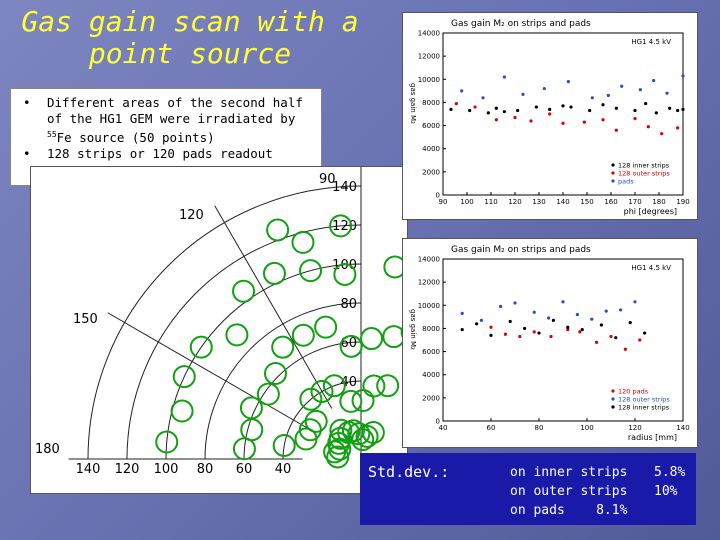  I want to click on y-tick-label: 6000, so click(431, 126).